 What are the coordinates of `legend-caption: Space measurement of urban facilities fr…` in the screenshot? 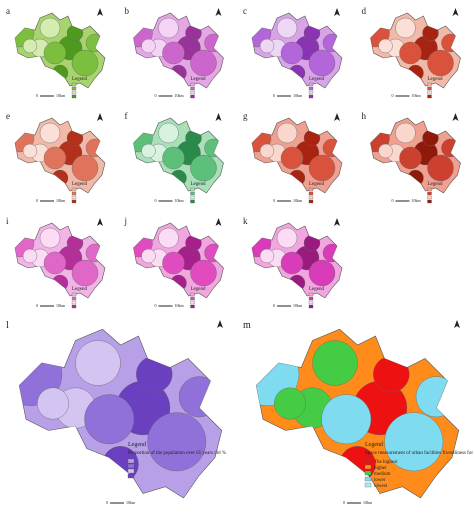 It's located at (419, 453).